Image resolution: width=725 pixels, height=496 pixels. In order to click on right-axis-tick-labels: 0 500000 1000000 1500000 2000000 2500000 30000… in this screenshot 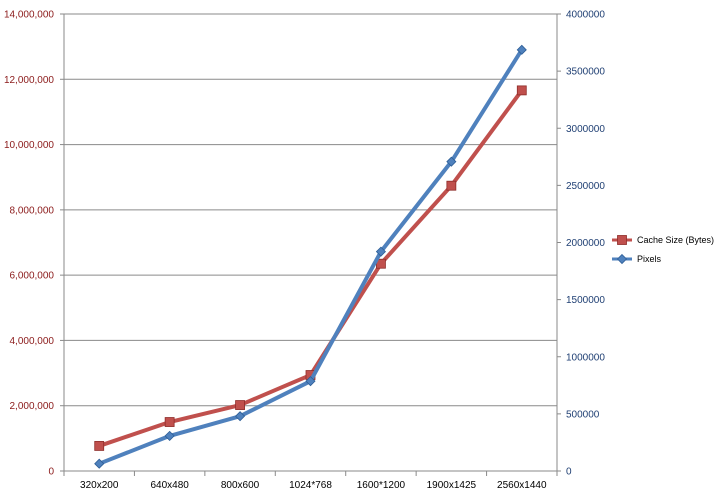, I will do `click(585, 244)`.